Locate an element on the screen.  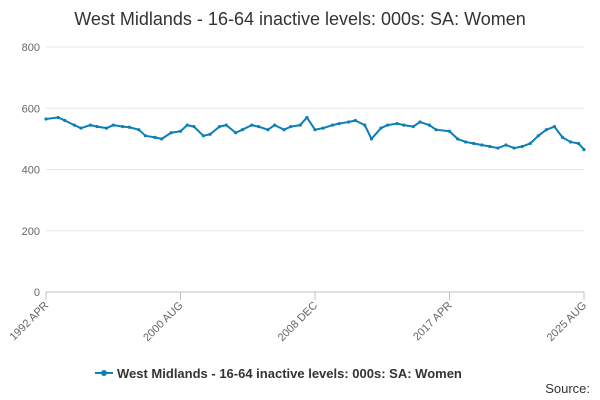
y-axis: 0 200 400 600 800 is located at coordinates (31, 170).